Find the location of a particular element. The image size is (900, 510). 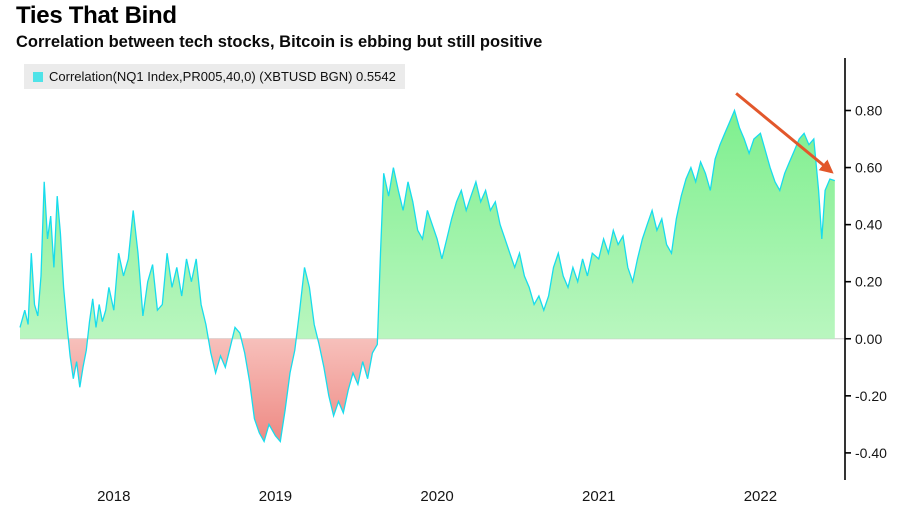

x-tick-label: 2020 is located at coordinates (436, 496).